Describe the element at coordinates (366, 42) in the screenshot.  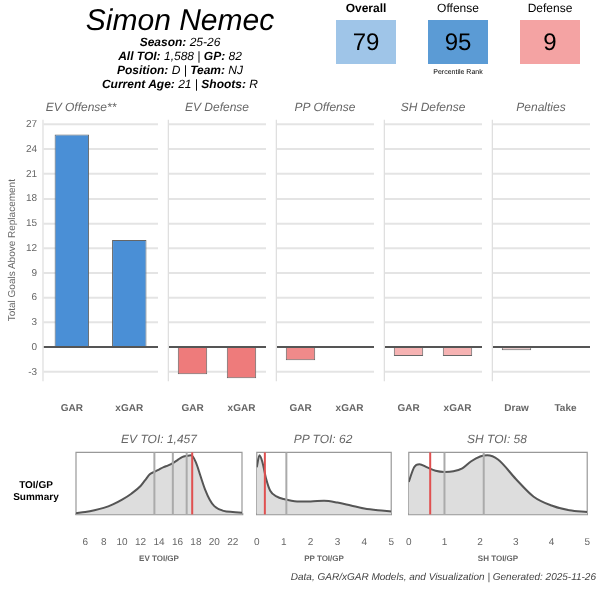
I see `data-label: 79` at that location.